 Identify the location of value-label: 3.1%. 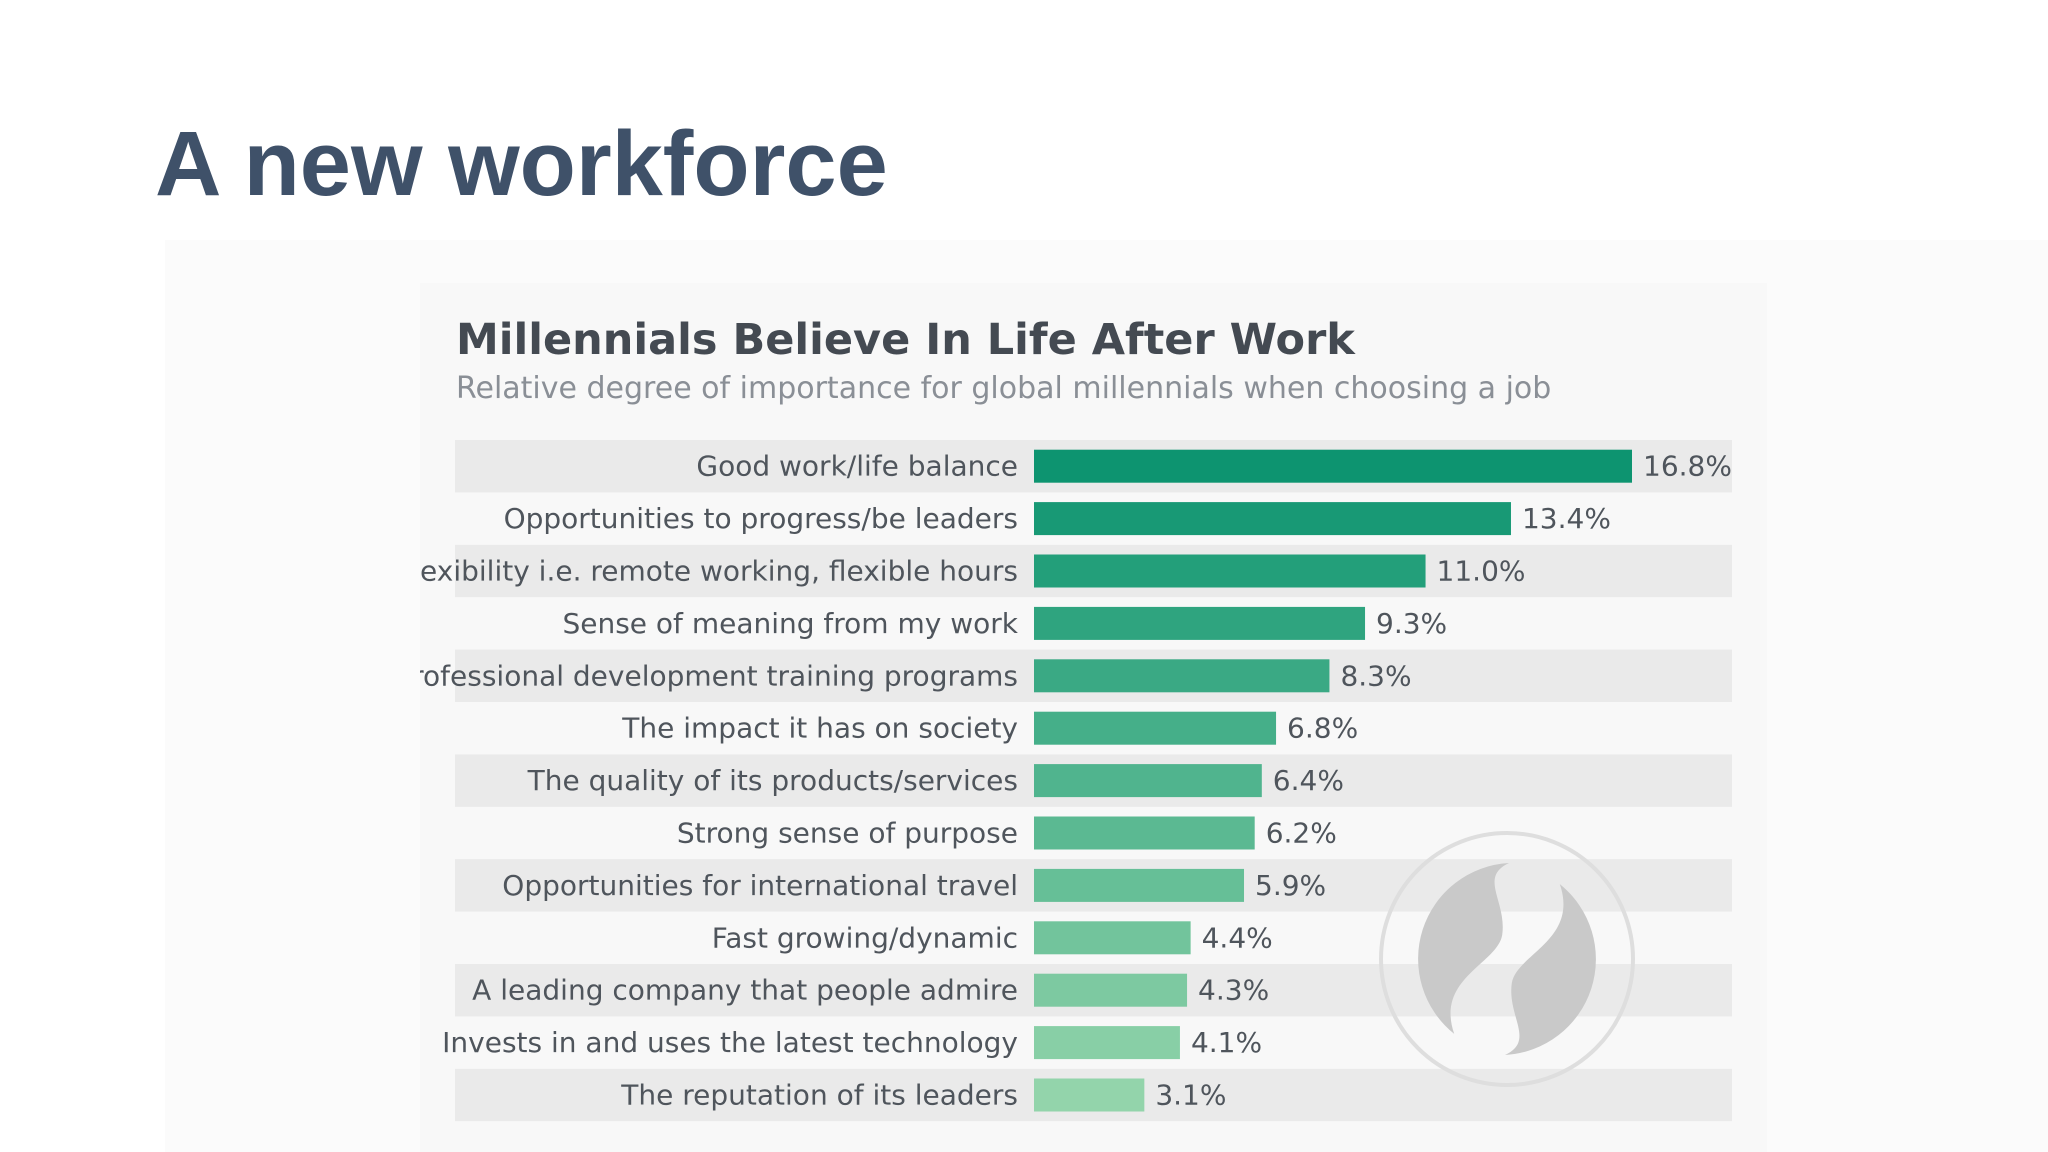
(1190, 1095).